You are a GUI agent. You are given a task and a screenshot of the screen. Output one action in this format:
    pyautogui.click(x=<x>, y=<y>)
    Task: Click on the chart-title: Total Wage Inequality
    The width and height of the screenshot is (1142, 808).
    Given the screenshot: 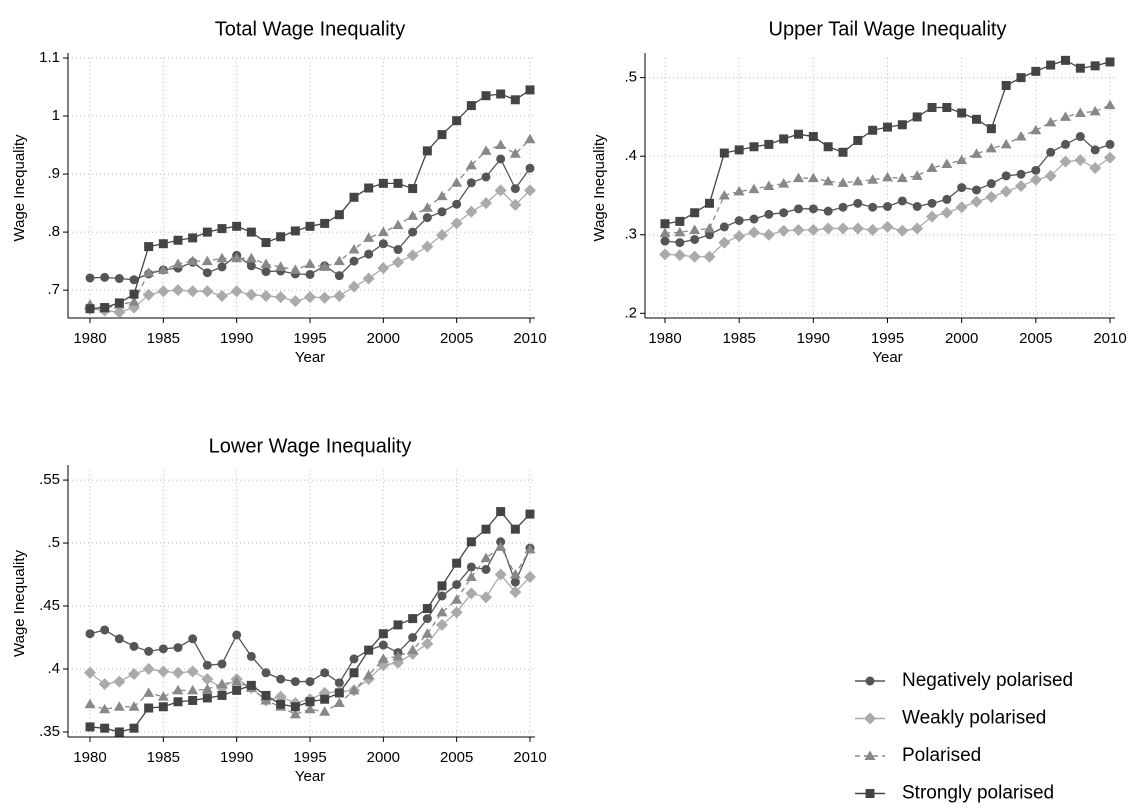 What is the action you would take?
    pyautogui.click(x=310, y=29)
    